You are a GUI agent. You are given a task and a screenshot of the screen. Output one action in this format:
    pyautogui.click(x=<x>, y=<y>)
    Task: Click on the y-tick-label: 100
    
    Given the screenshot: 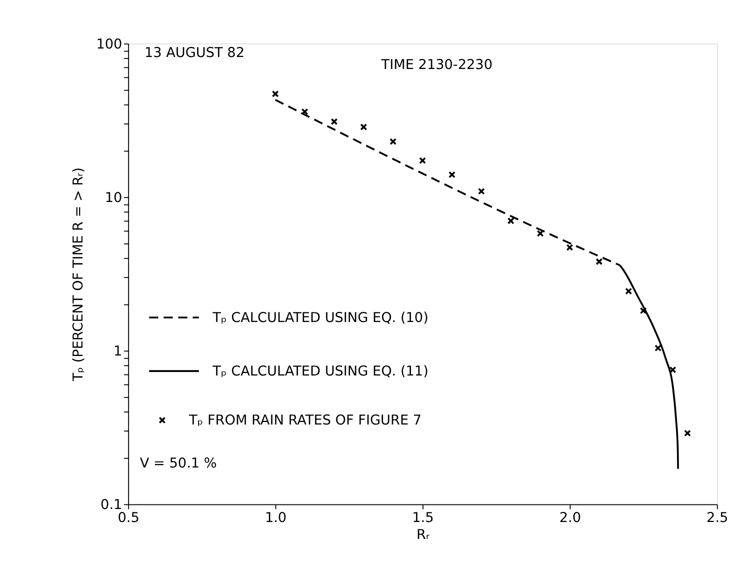 What is the action you would take?
    pyautogui.click(x=109, y=44)
    